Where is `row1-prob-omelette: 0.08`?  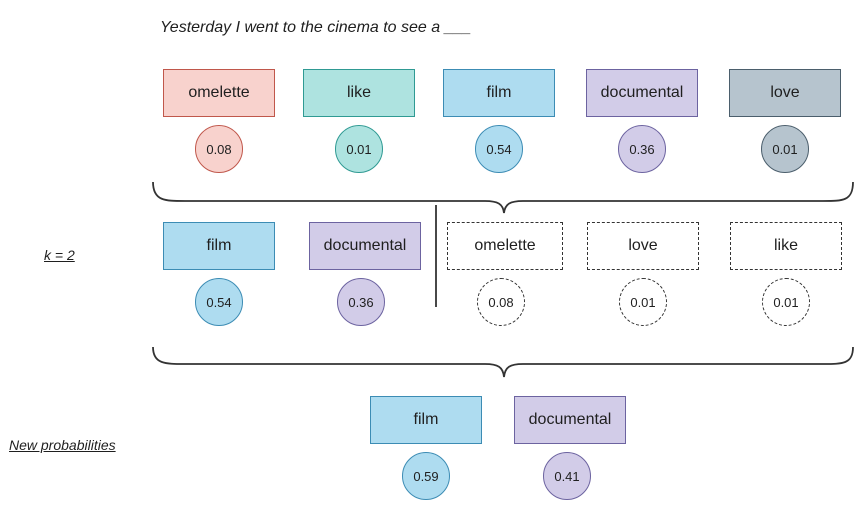
row1-prob-omelette: 0.08 is located at coordinates (219, 149).